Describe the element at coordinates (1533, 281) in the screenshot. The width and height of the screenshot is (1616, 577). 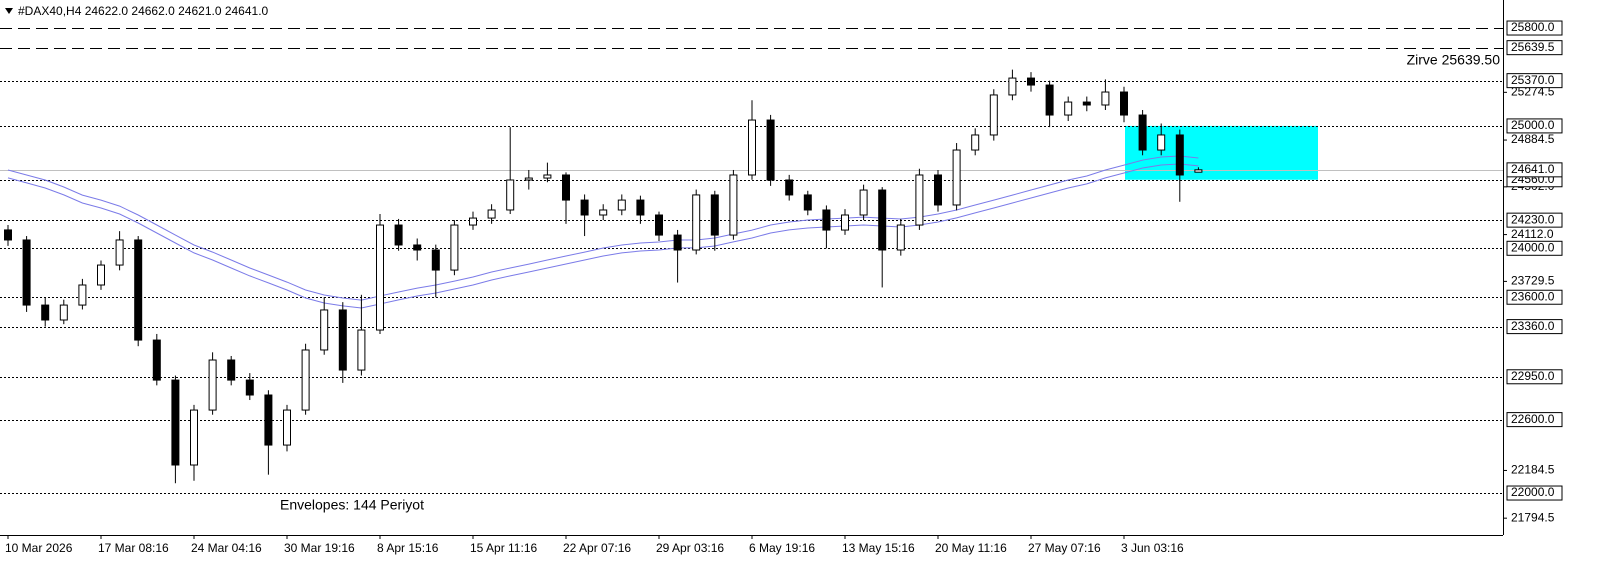
I see `y-tick-label: 23729.5` at that location.